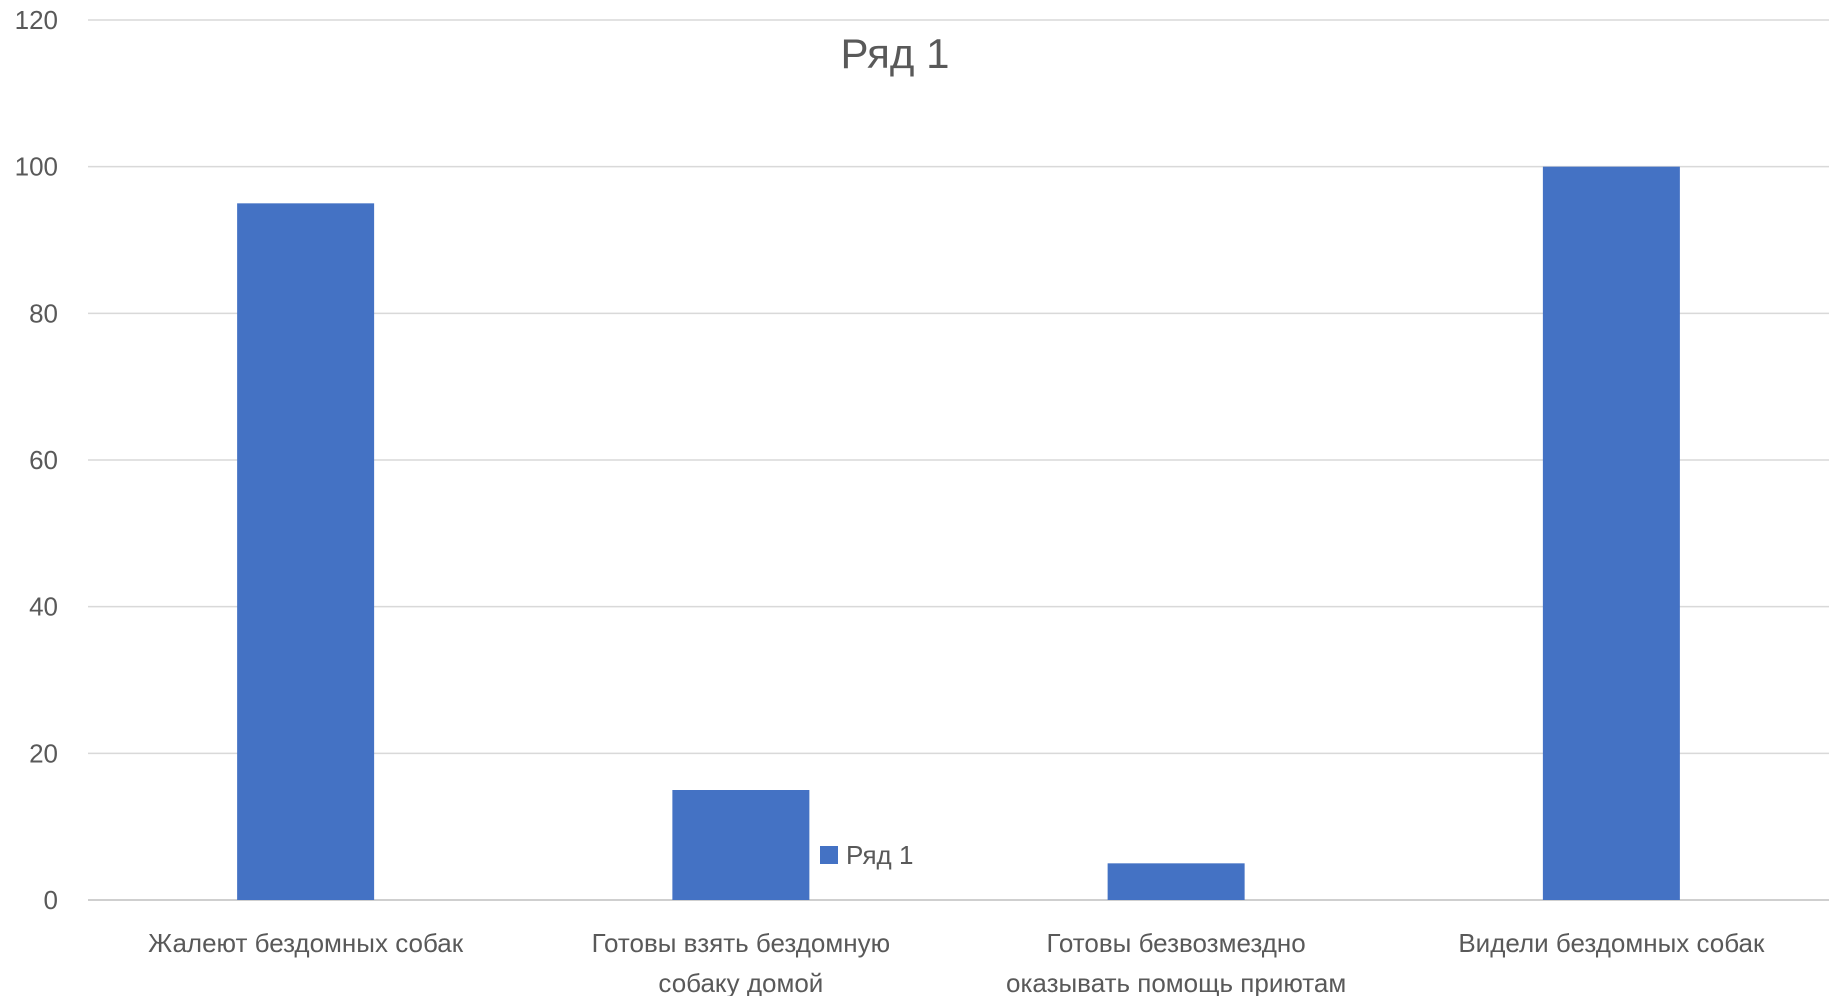 This screenshot has height=1001, width=1829. I want to click on y-tick-label: 120, so click(36, 20).